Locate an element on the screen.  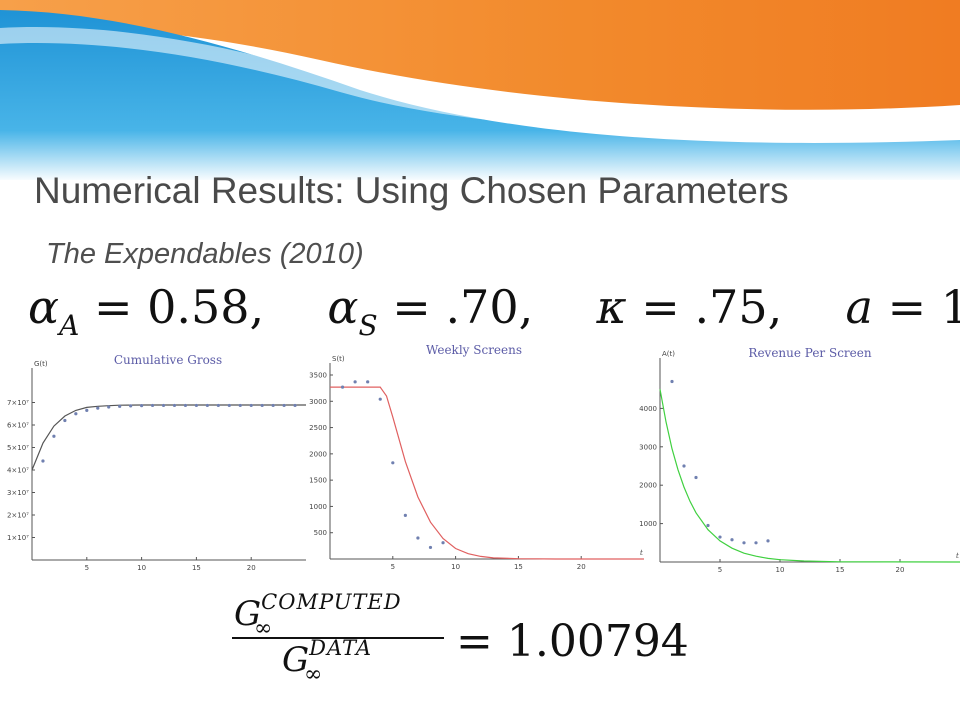
screens-y-tick-label: 2000 is located at coordinates (318, 454).